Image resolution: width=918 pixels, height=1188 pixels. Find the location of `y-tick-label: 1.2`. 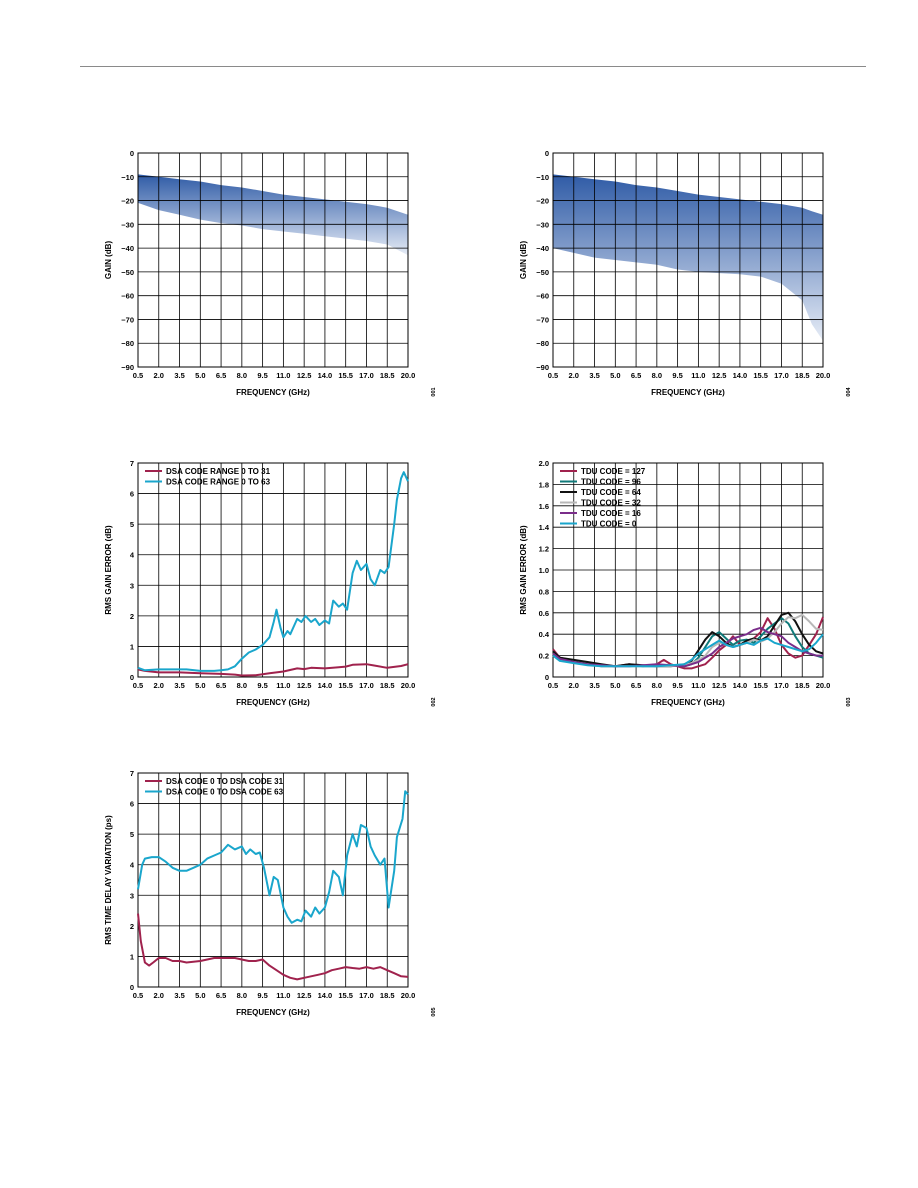

y-tick-label: 1.2 is located at coordinates (544, 549).